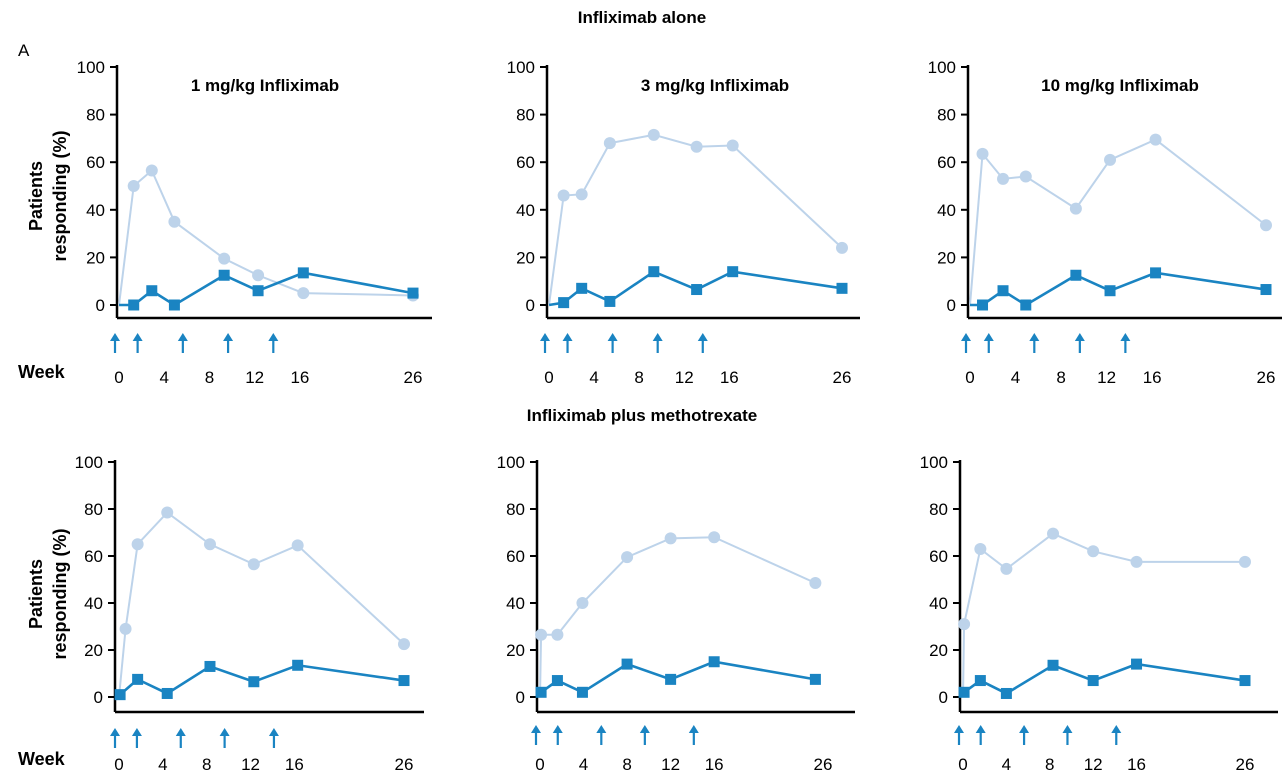 This screenshot has height=774, width=1284. What do you see at coordinates (1120, 85) in the screenshot?
I see `chart-title: 10 mg/kg Infliximab` at bounding box center [1120, 85].